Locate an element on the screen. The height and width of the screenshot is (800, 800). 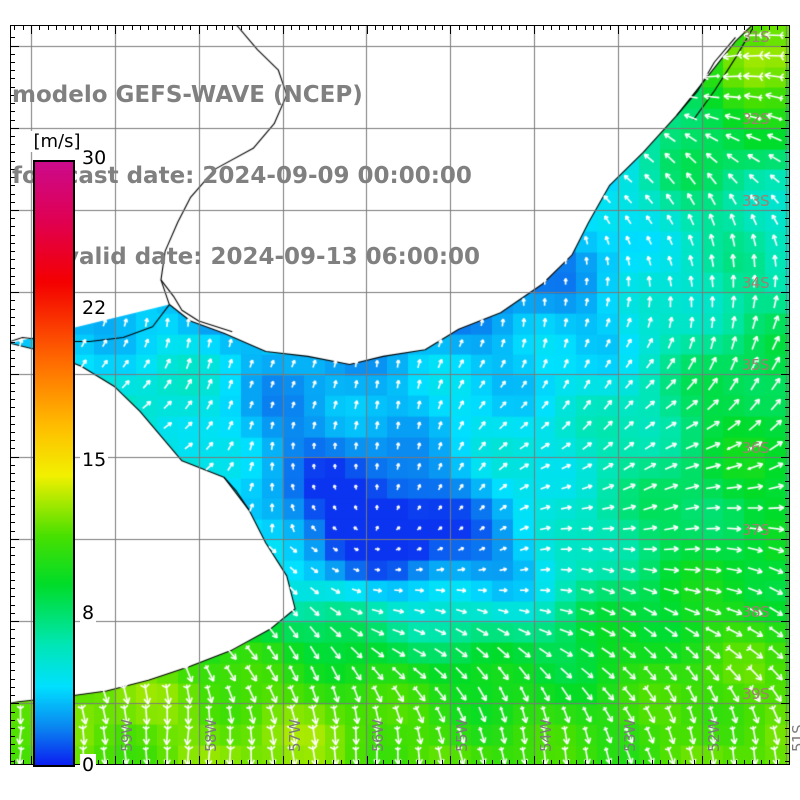
colorbar-tick-22: 22 is located at coordinates (94, 307).